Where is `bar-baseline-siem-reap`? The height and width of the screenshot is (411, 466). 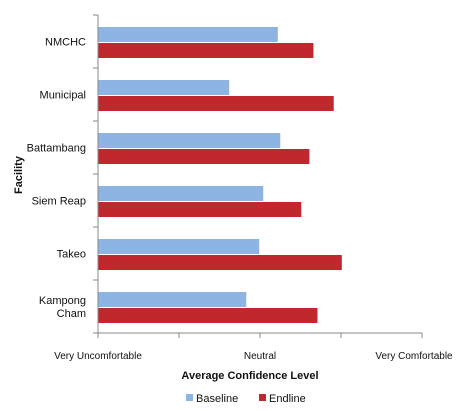
bar-baseline-siem-reap is located at coordinates (181, 193).